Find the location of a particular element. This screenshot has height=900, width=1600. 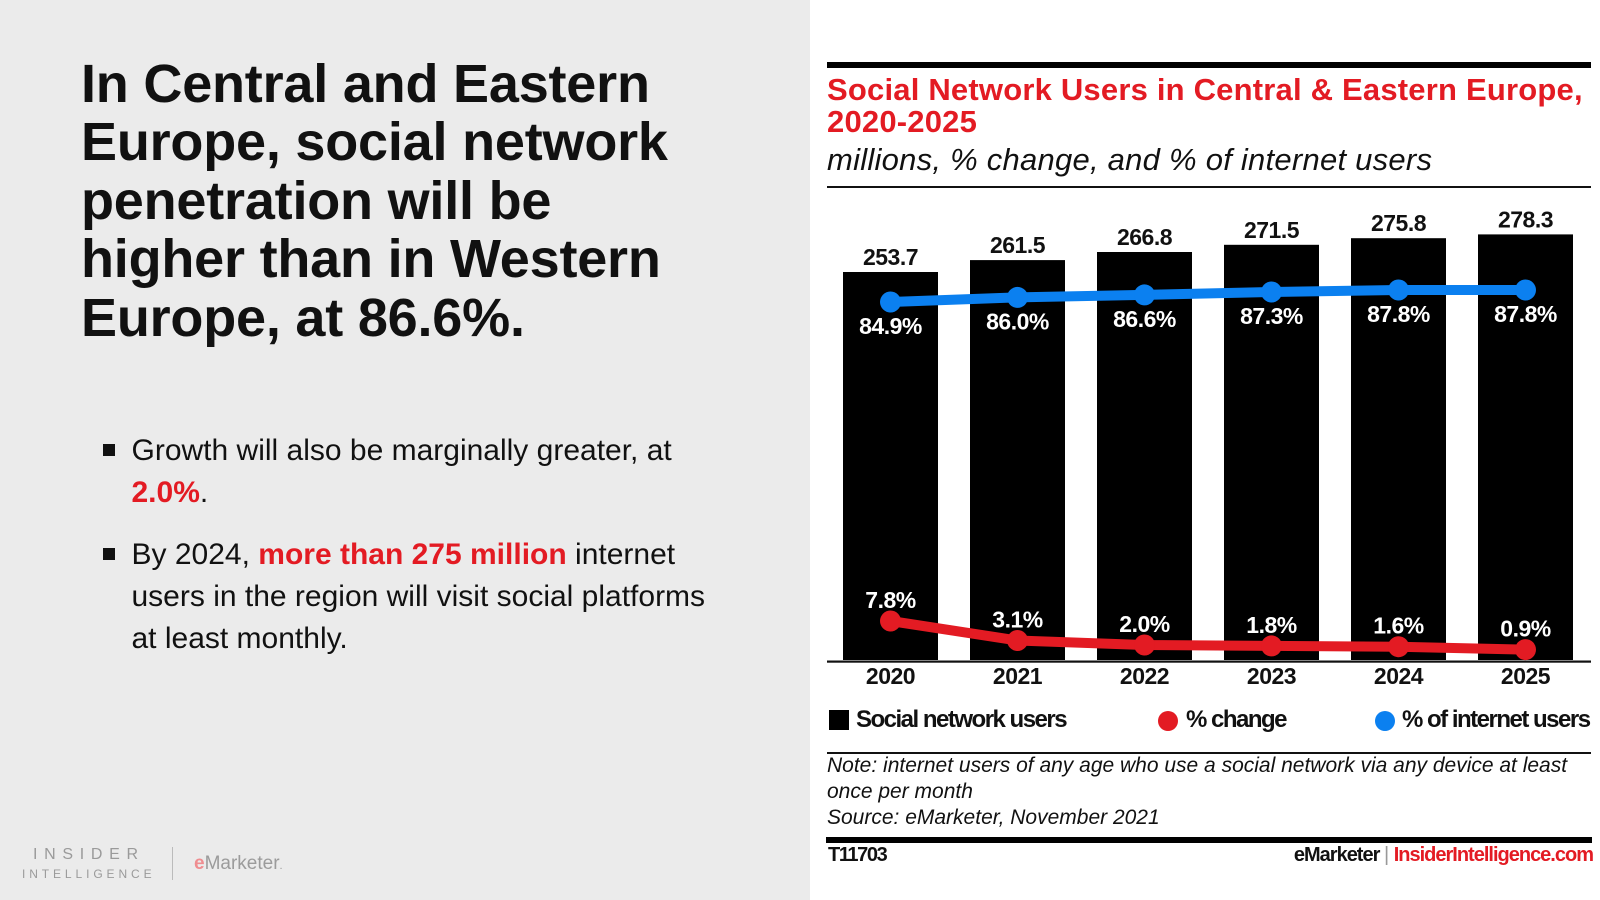

svg-text: 7.8% is located at coordinates (890, 600).